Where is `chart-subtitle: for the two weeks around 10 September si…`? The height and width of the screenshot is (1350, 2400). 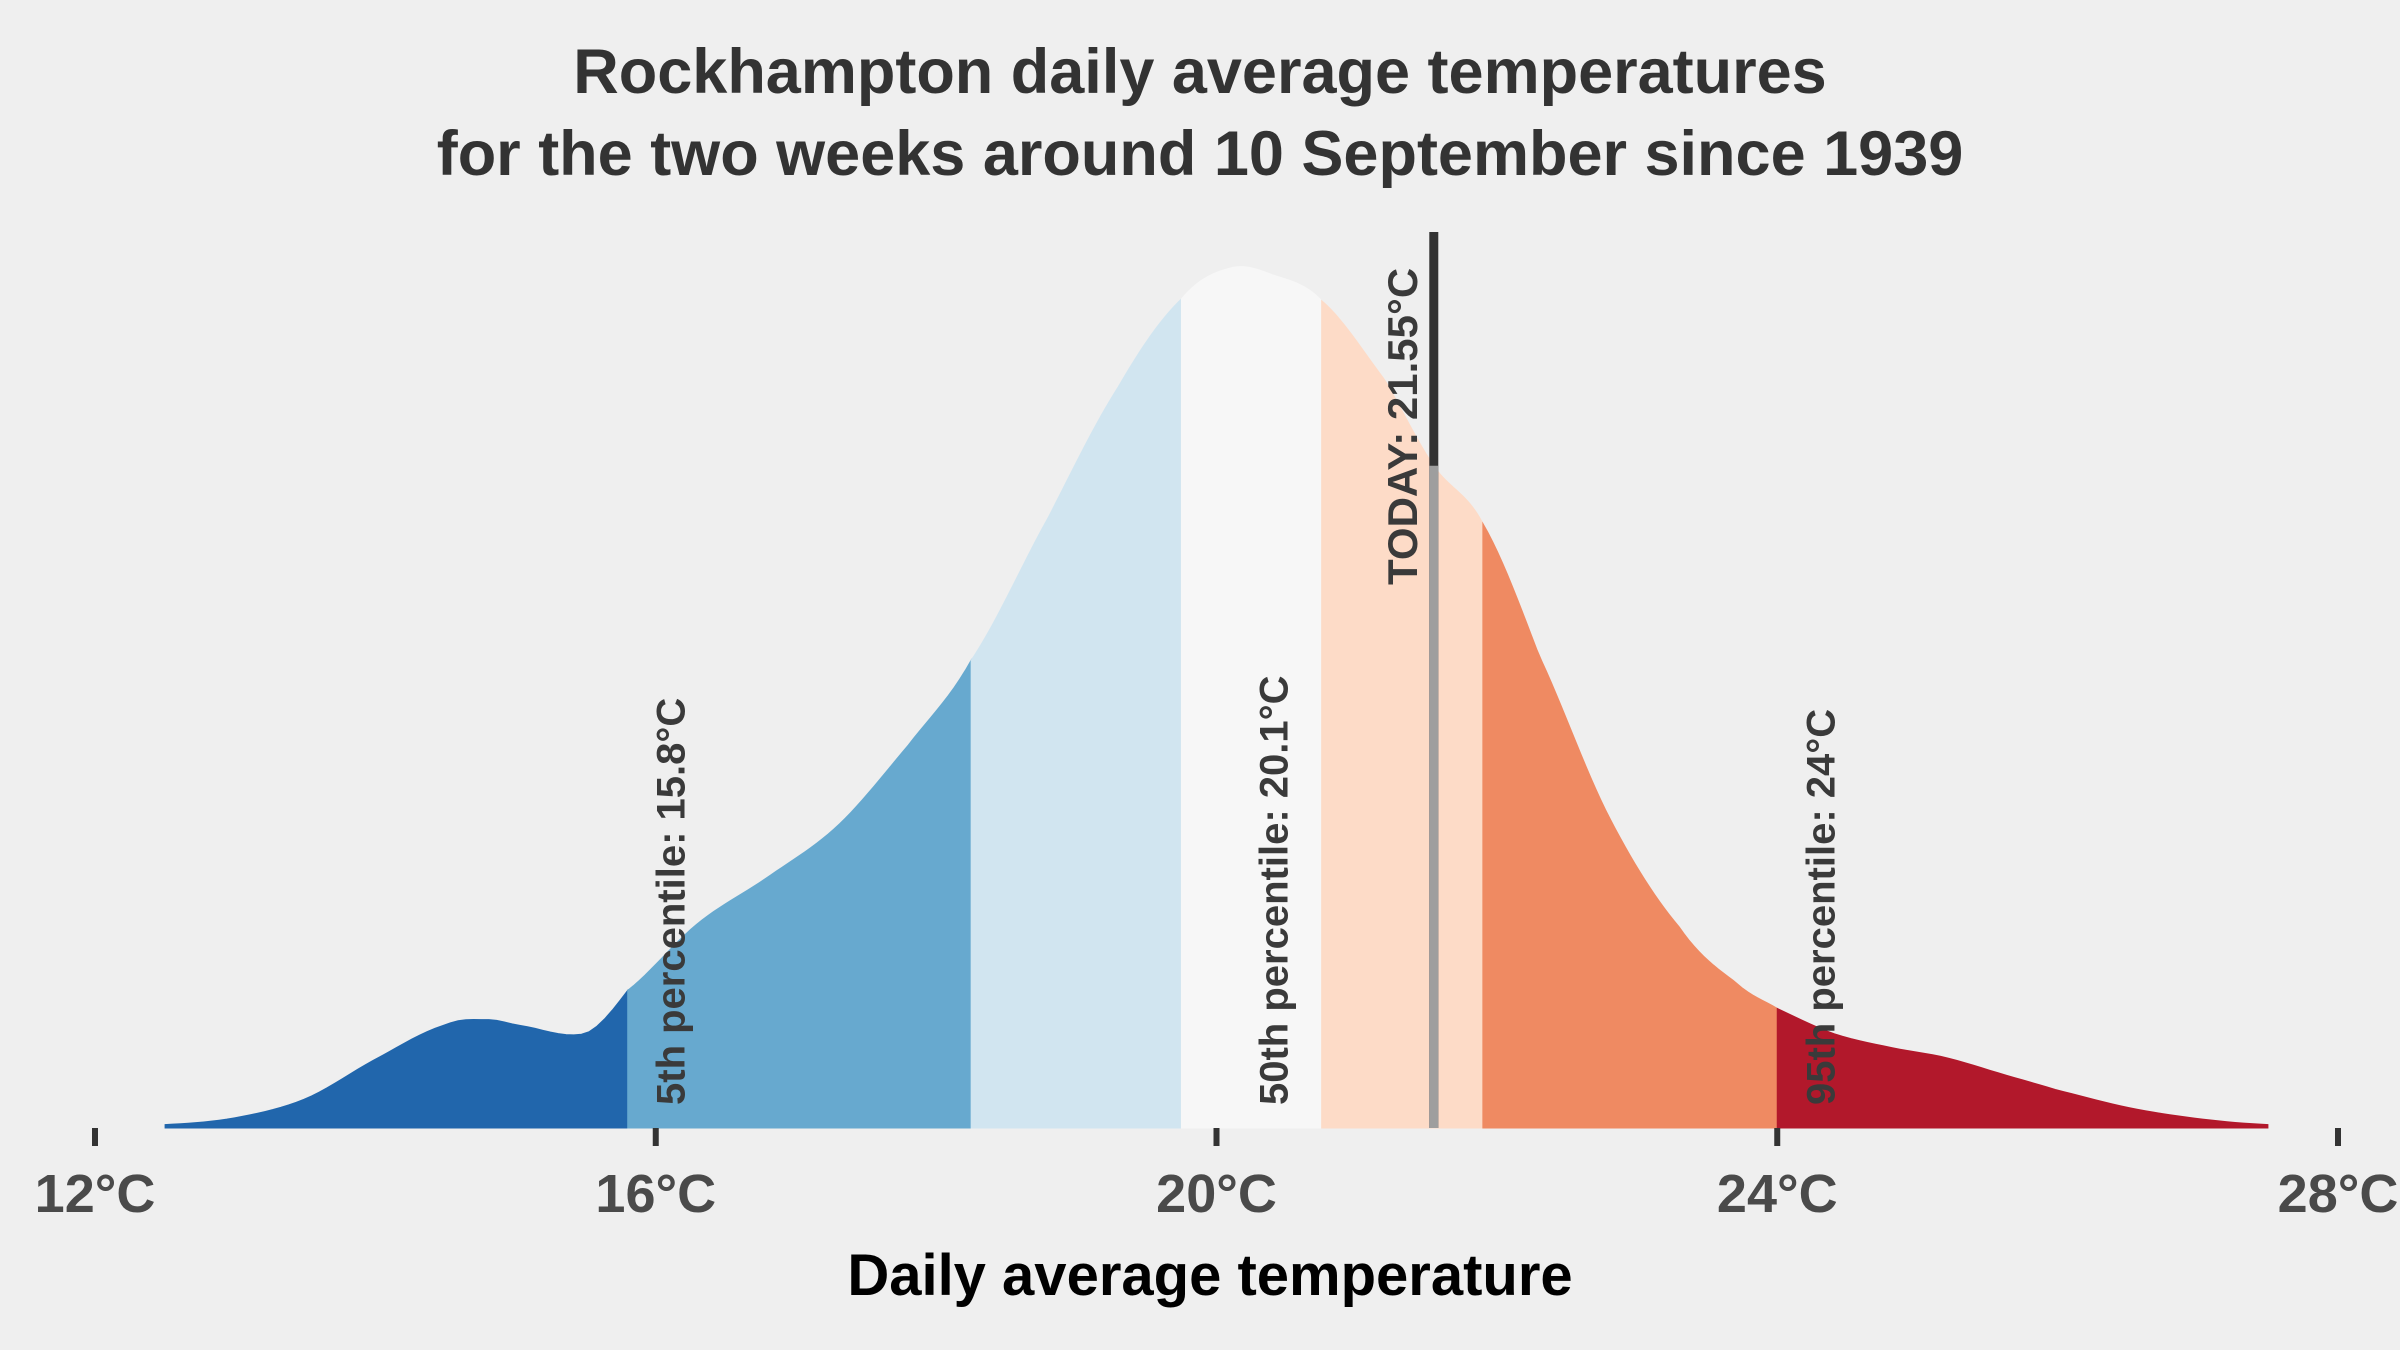 chart-subtitle: for the two weeks around 10 September si… is located at coordinates (1200, 154).